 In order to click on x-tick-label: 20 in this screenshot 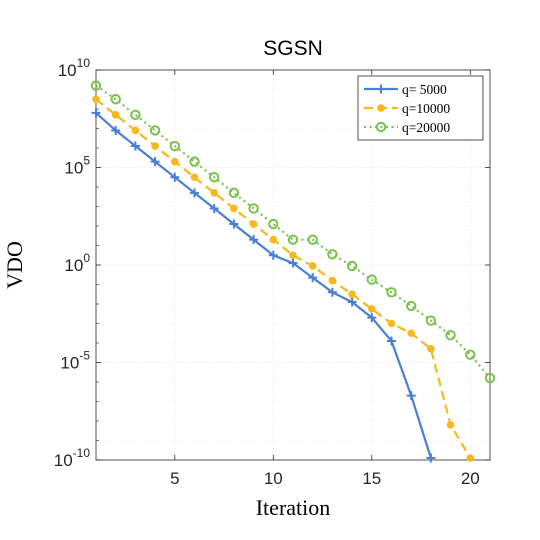, I will do `click(470, 478)`.